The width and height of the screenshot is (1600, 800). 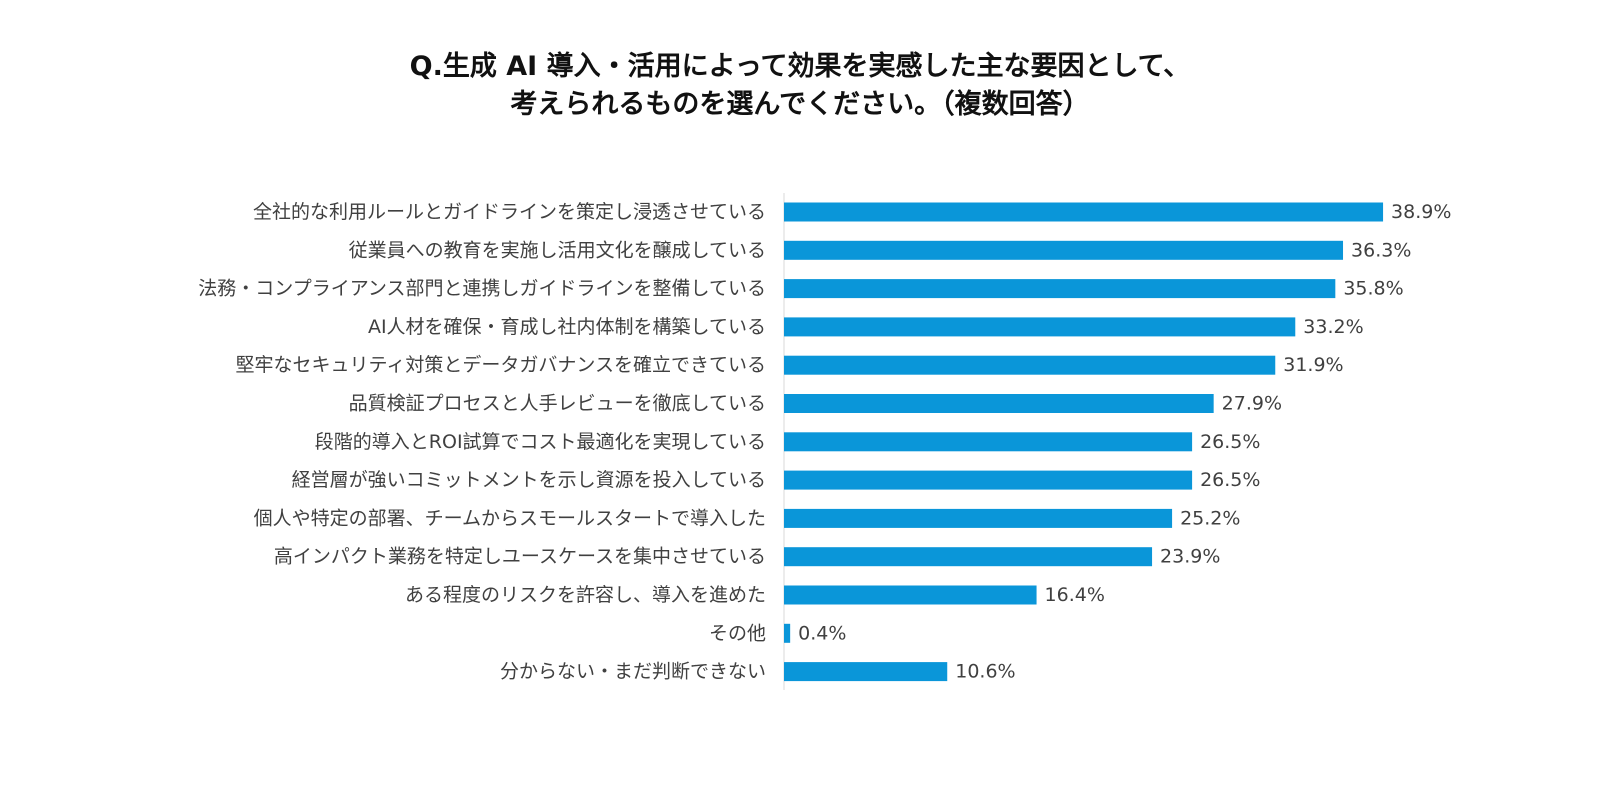 I want to click on category-label: AI人材を確保・育成し社内体制を構築している, so click(x=567, y=327).